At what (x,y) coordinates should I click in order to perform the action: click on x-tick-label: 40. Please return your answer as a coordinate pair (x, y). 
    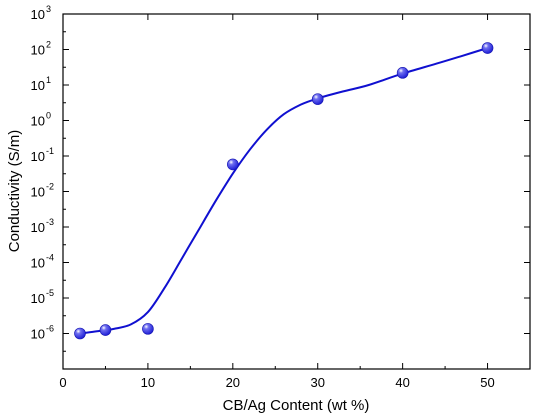
    Looking at the image, I should click on (402, 382).